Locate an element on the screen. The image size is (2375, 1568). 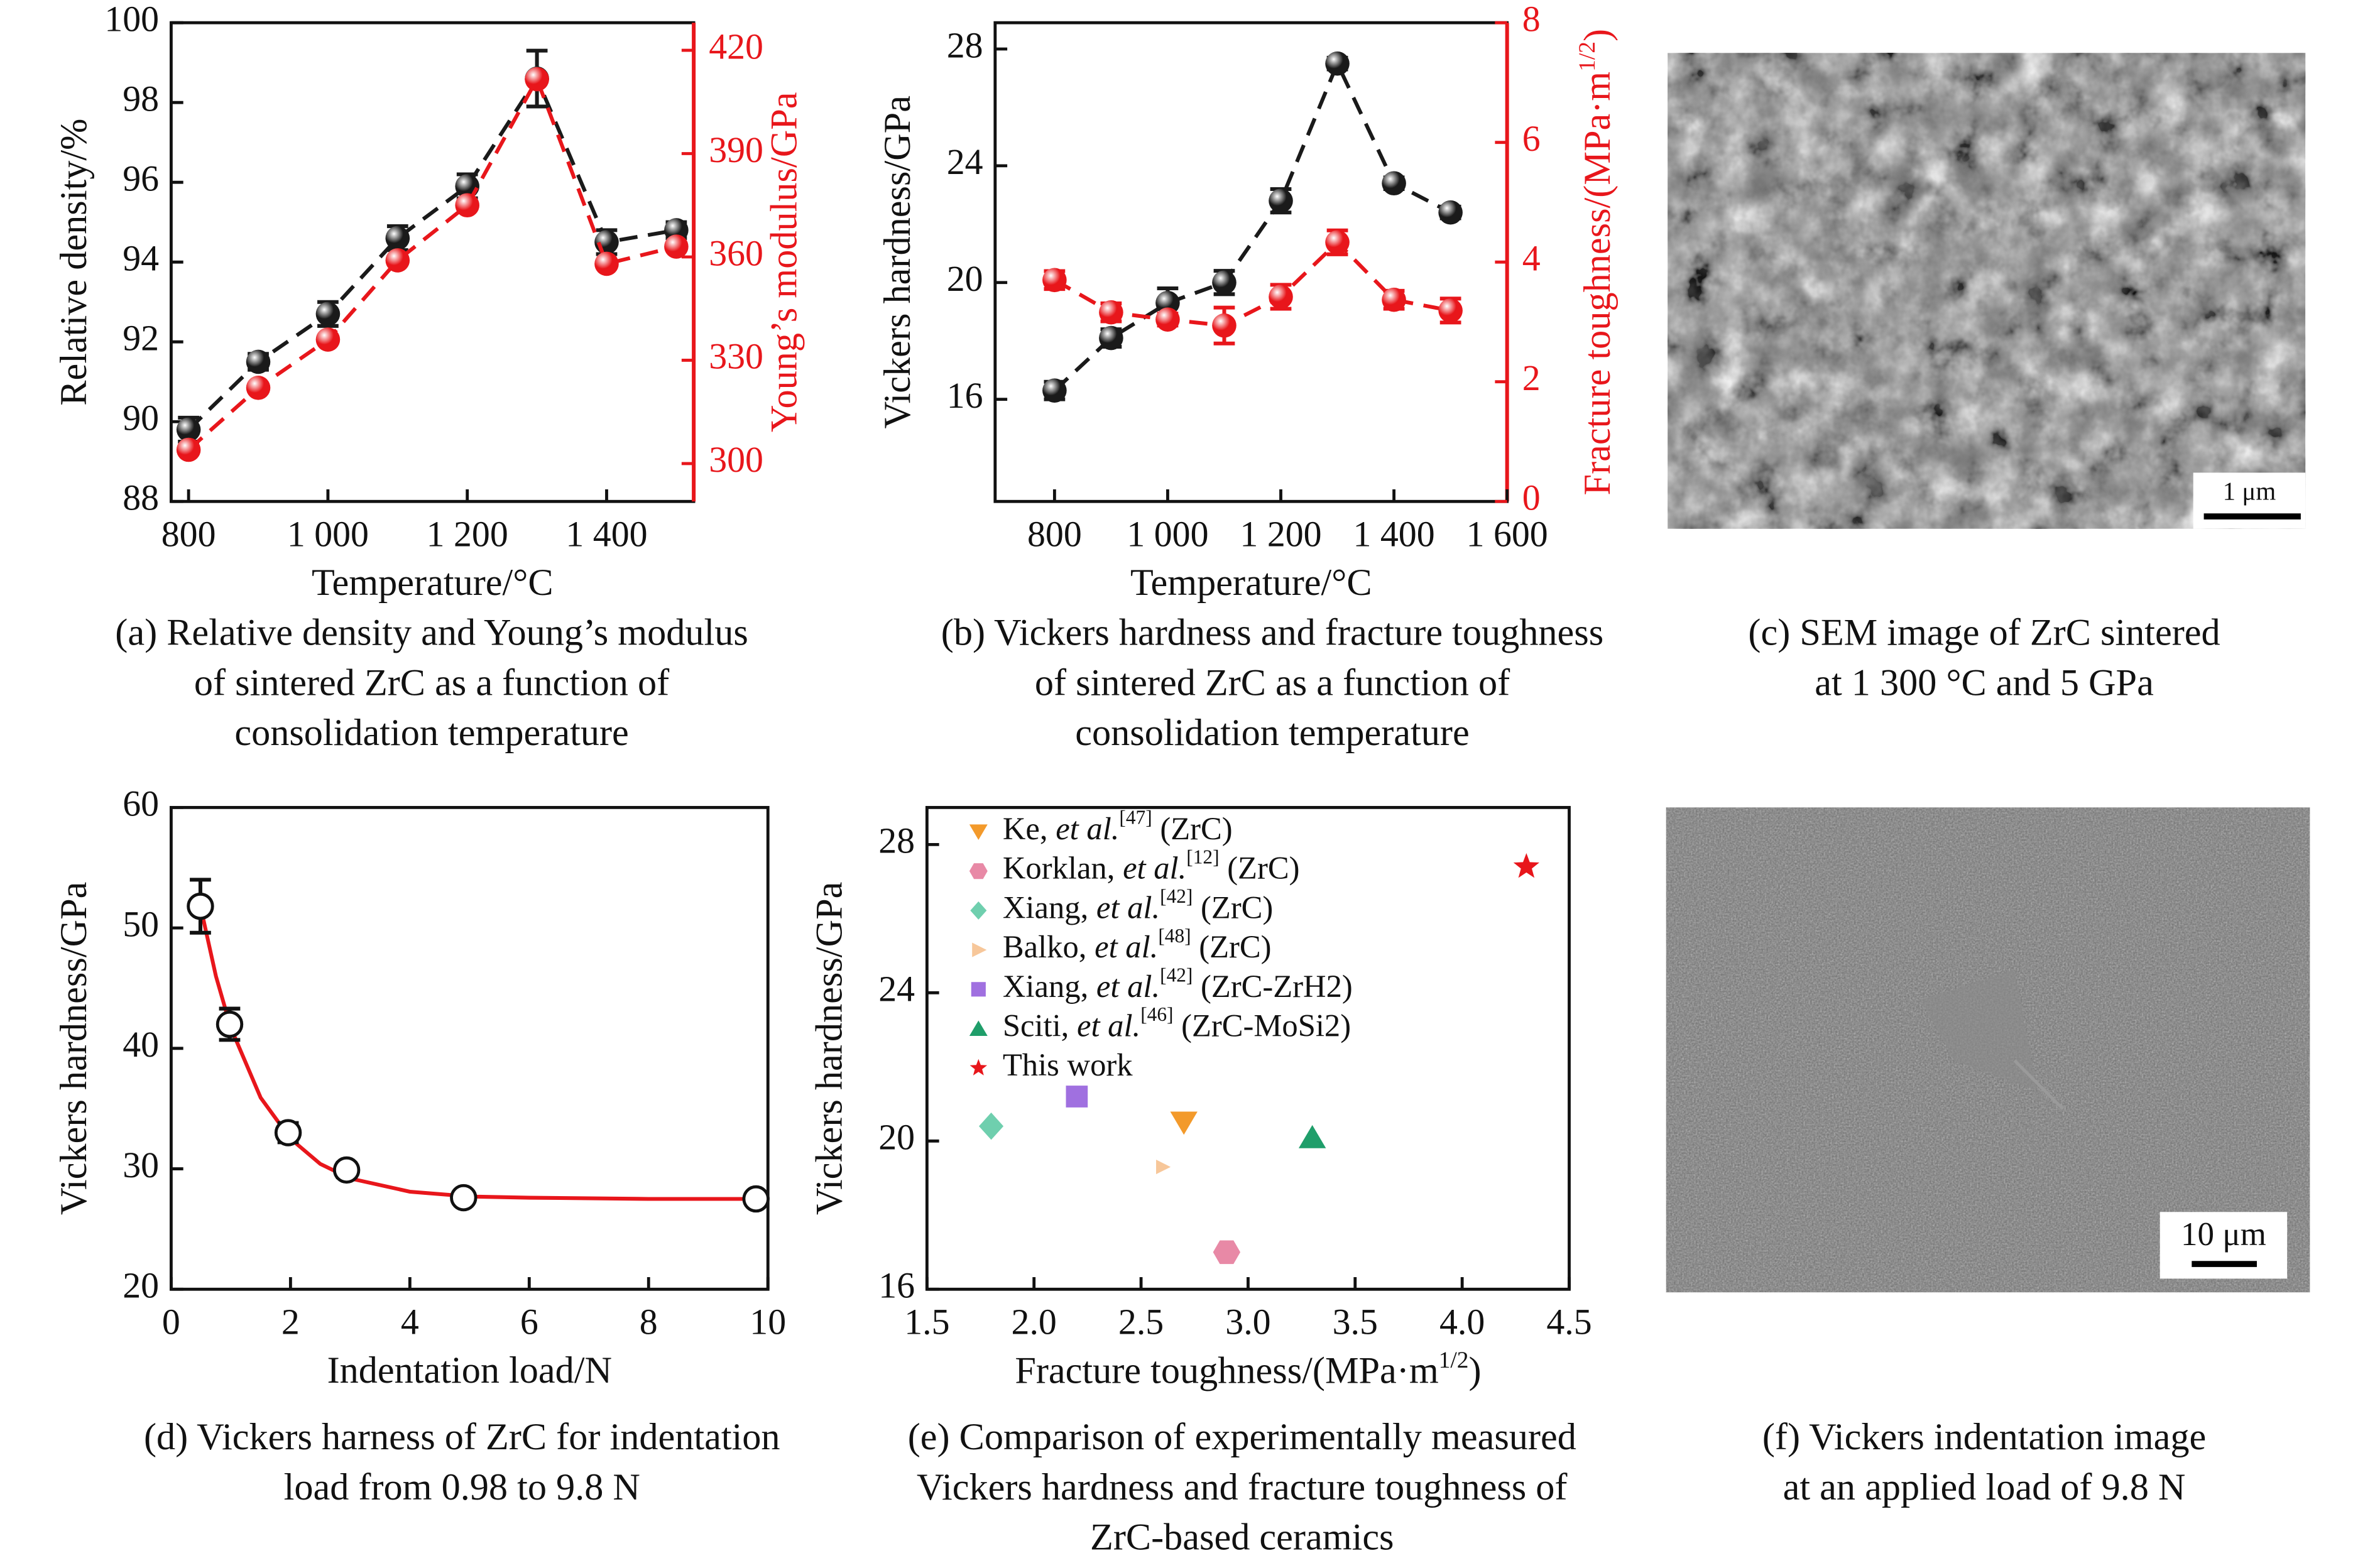
text-part: [46] is located at coordinates (1156, 1014).